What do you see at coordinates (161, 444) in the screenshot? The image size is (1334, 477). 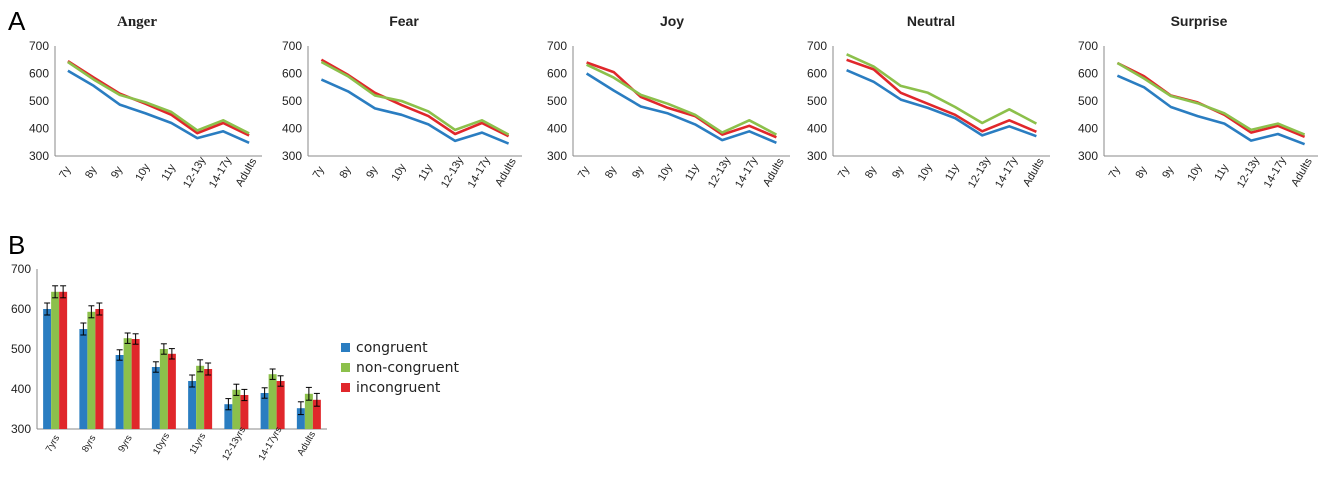 I see `x-tick-label: 10yrs` at bounding box center [161, 444].